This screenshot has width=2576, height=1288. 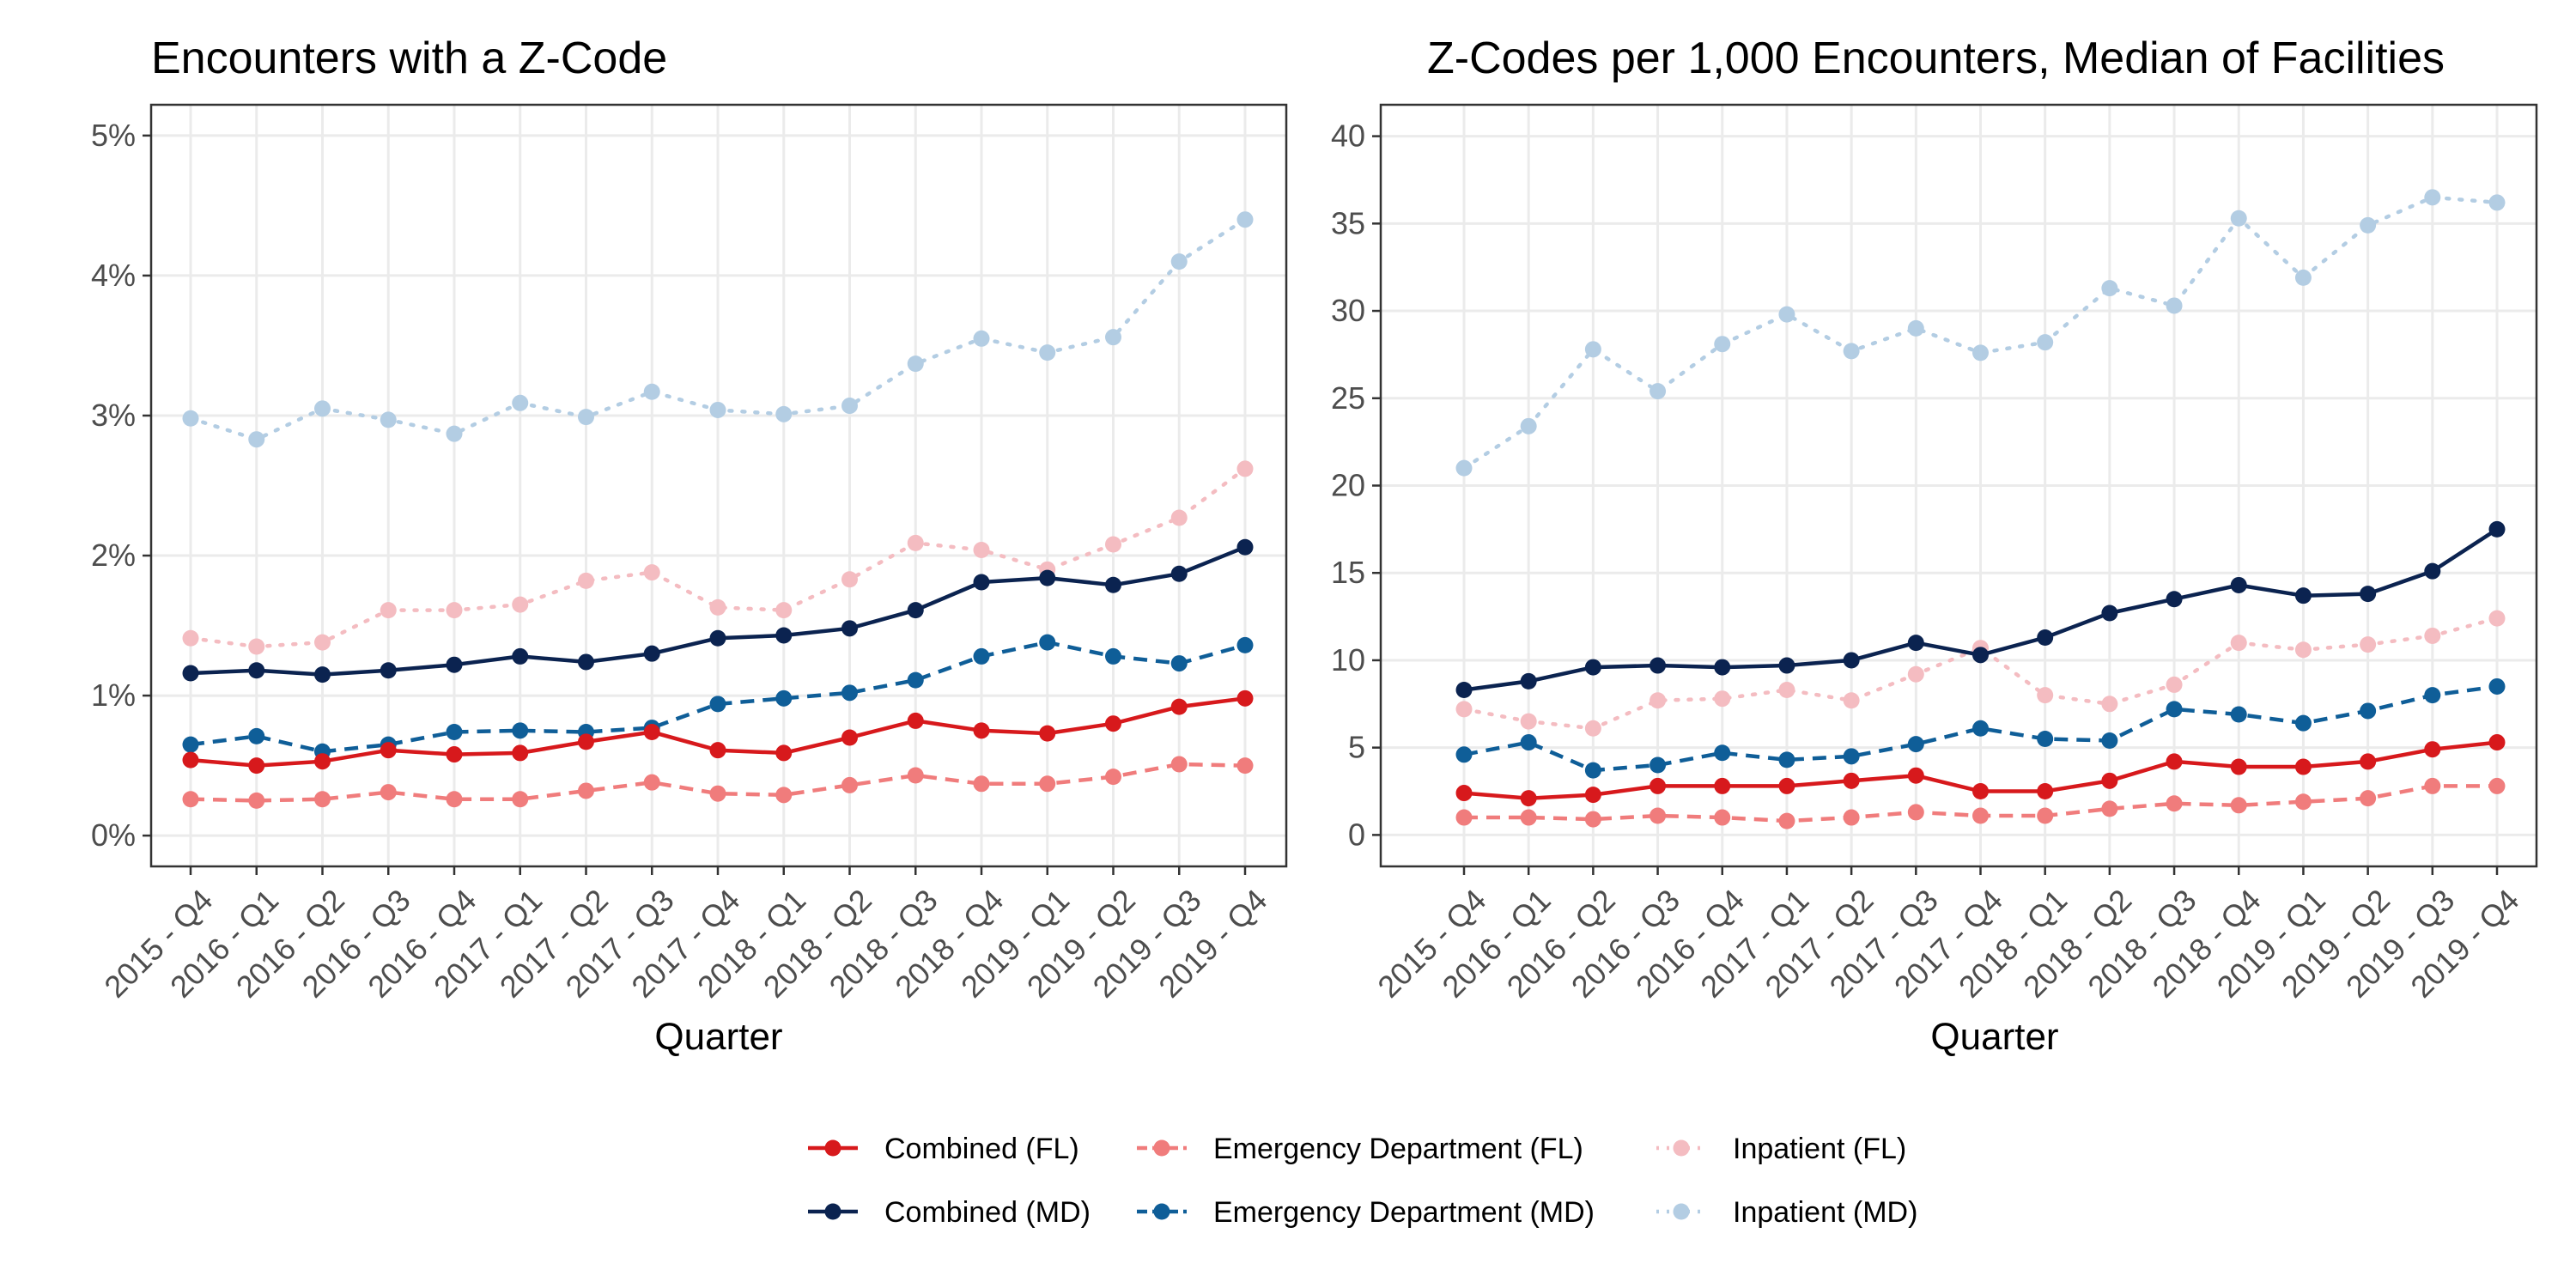 I want to click on series-combined-md, so click(x=718, y=610).